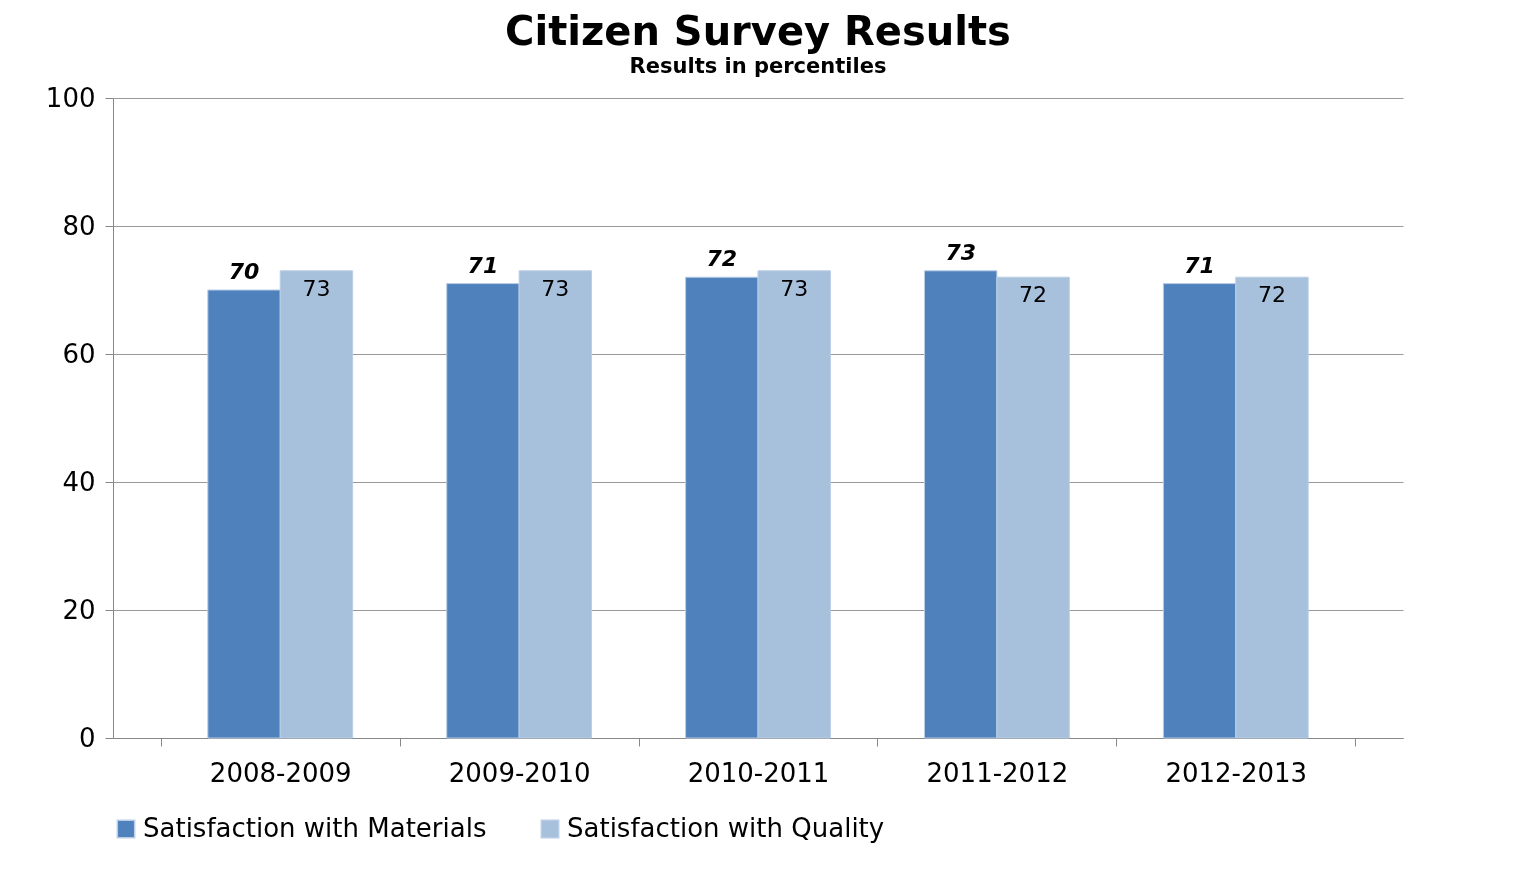 The image size is (1536, 886). Describe the element at coordinates (79, 353) in the screenshot. I see `y-tick-label: 60` at that location.